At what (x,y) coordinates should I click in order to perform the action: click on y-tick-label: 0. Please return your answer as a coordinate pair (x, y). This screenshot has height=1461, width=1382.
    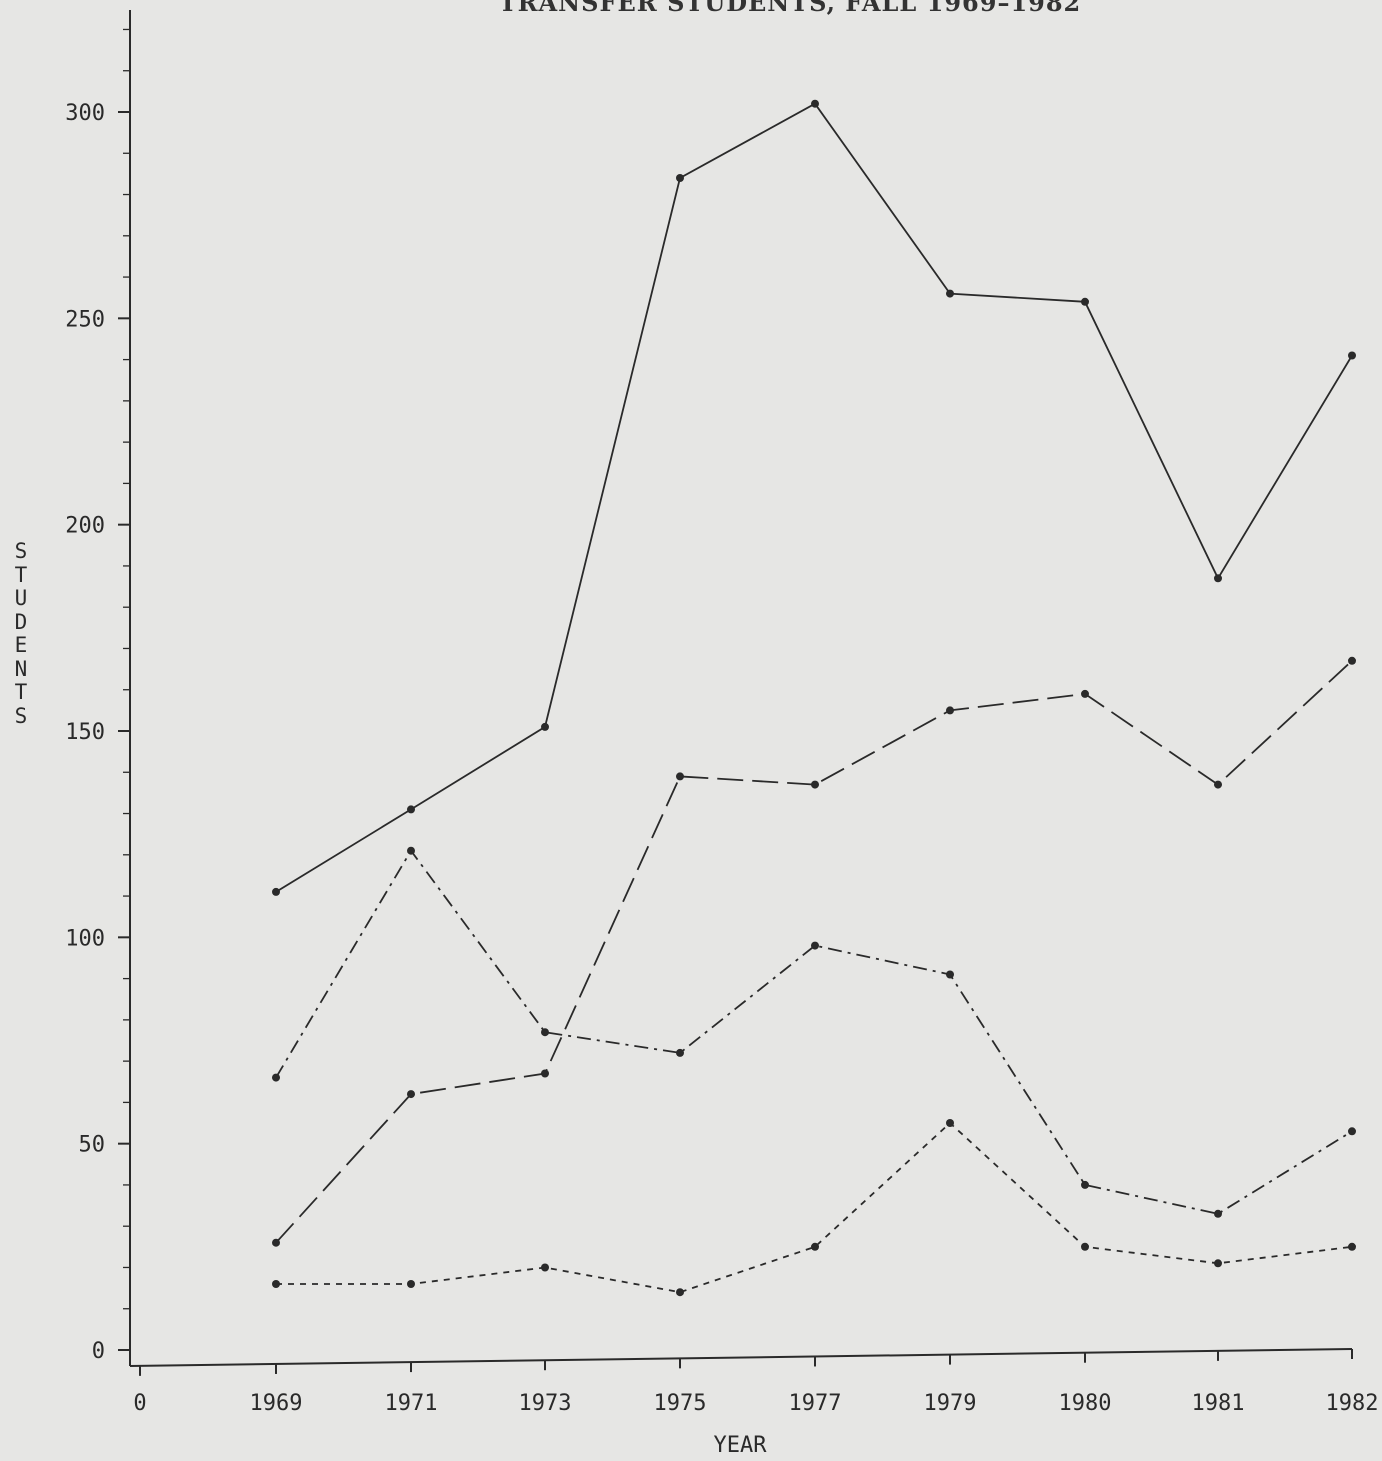
    Looking at the image, I should click on (98, 1351).